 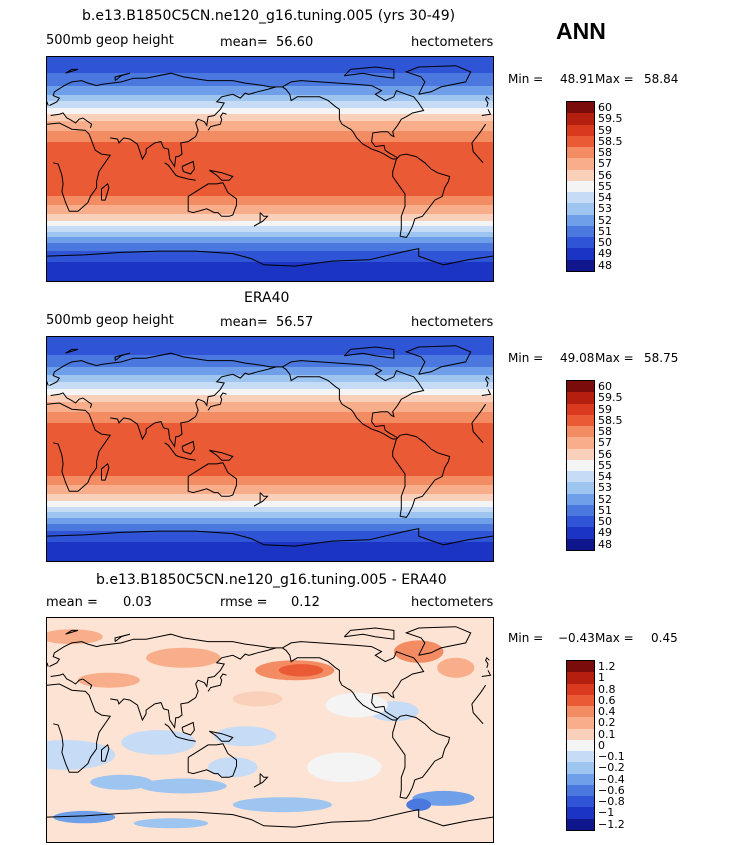 What do you see at coordinates (607, 711) in the screenshot?
I see `colorbar-tick-label: 0.4` at bounding box center [607, 711].